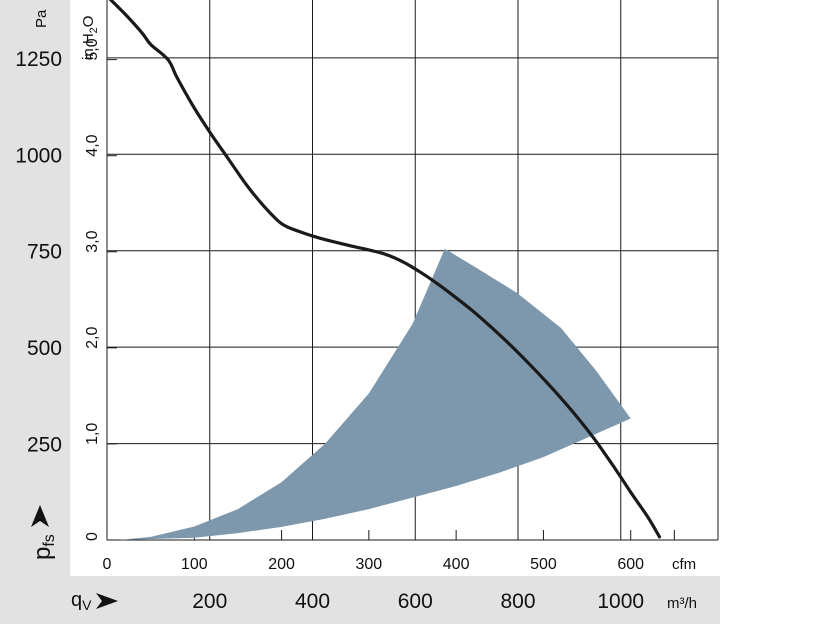 This screenshot has height=624, width=816. I want to click on cfm-tick-label: 500, so click(543, 564).